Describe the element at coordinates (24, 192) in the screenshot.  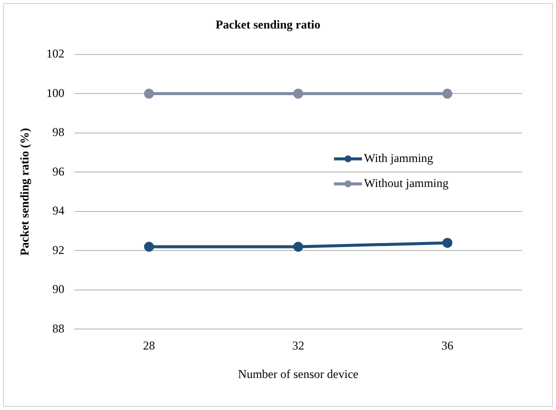
I see `y-axis-title: Packet sending ratio (%)` at that location.